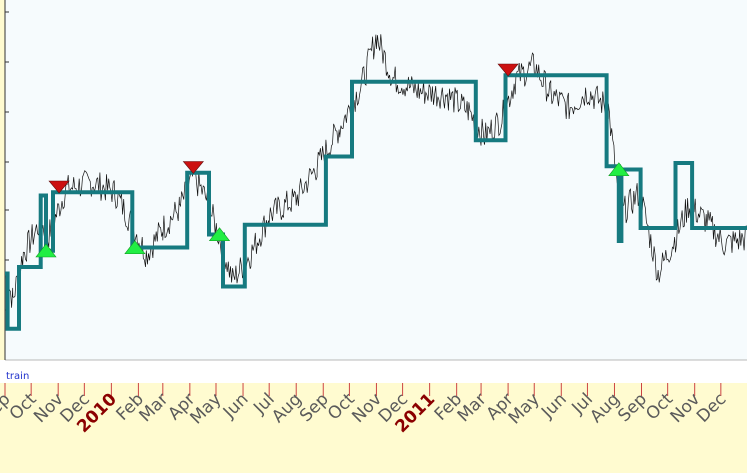  What do you see at coordinates (363, 389) in the screenshot?
I see `x-tick-marks` at bounding box center [363, 389].